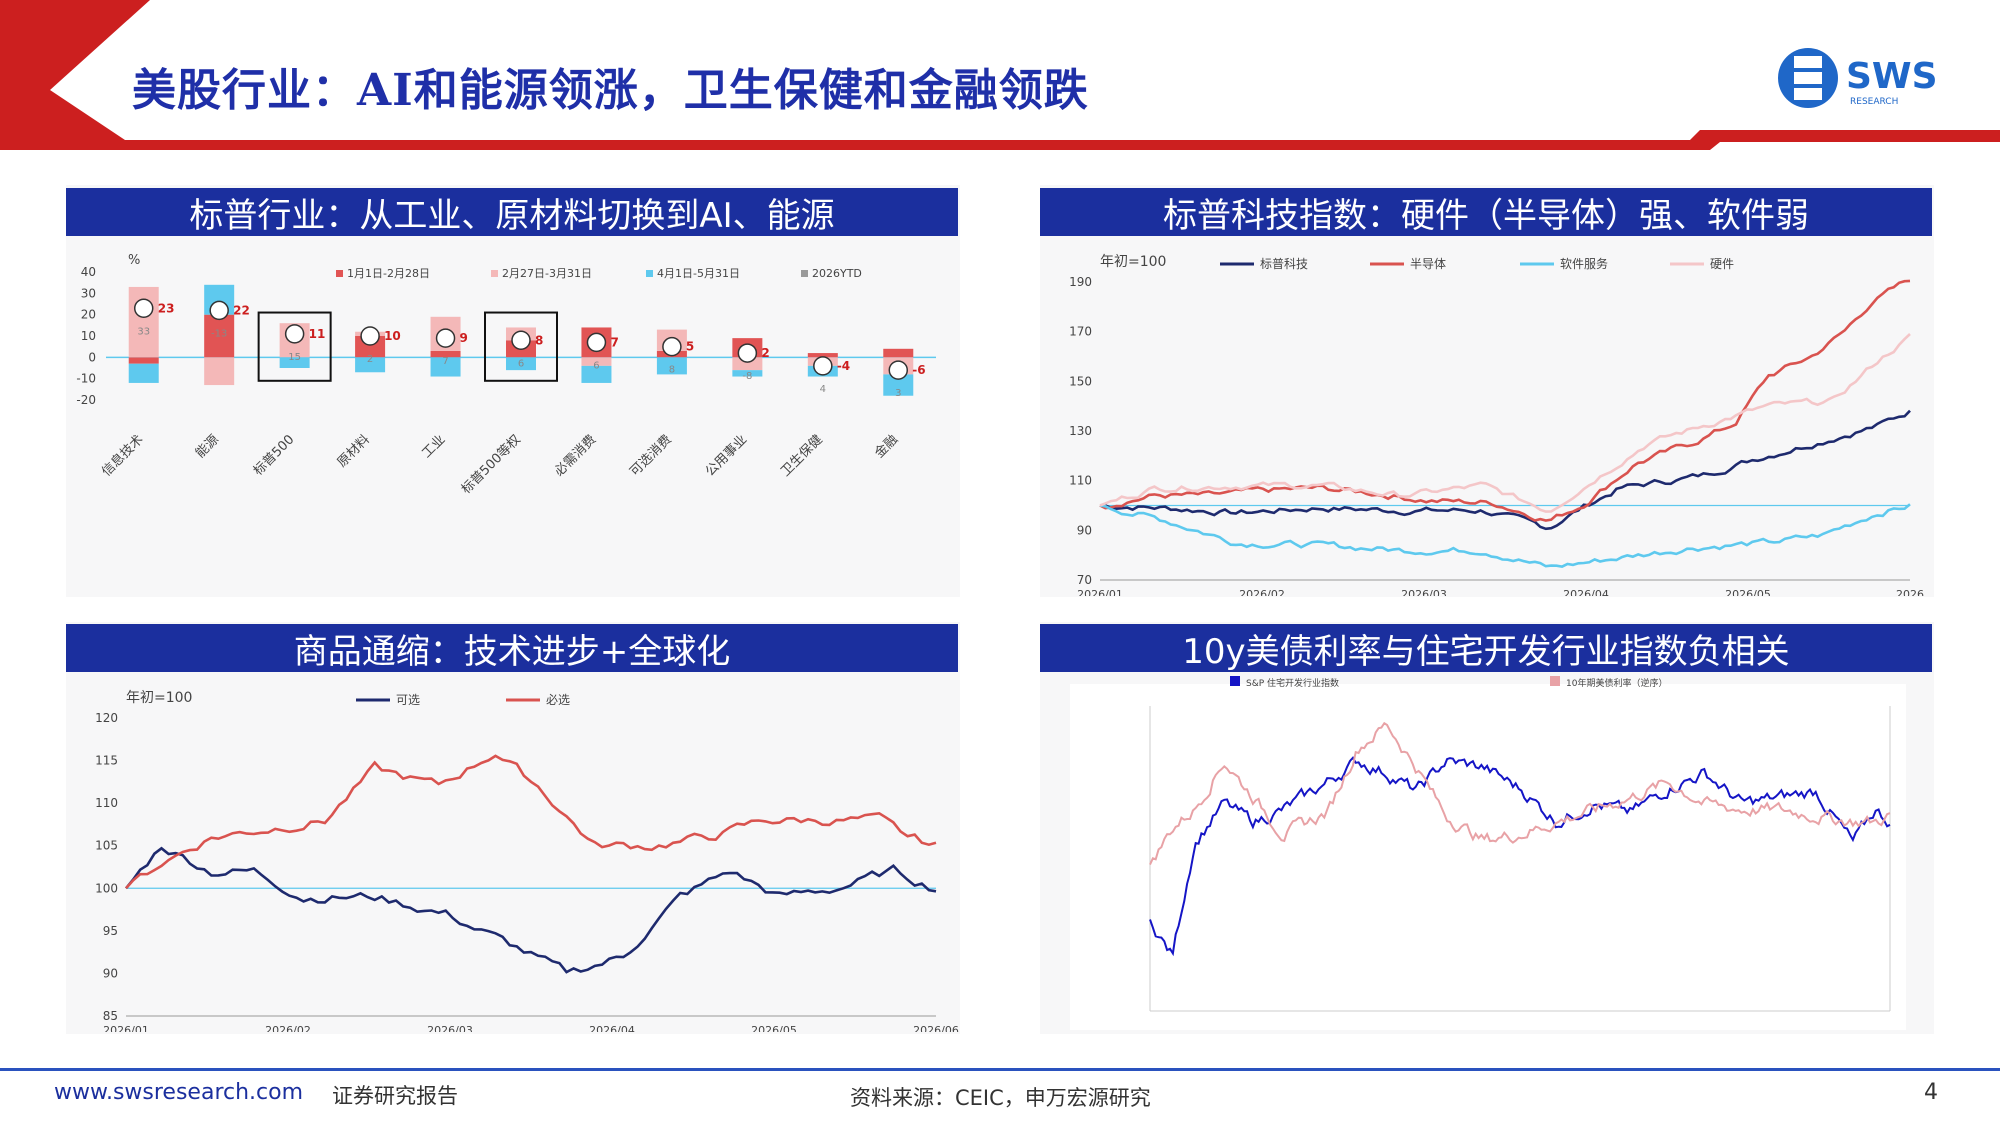 The height and width of the screenshot is (1125, 2000). Describe the element at coordinates (207, 446) in the screenshot. I see `category-label: 能源` at that location.